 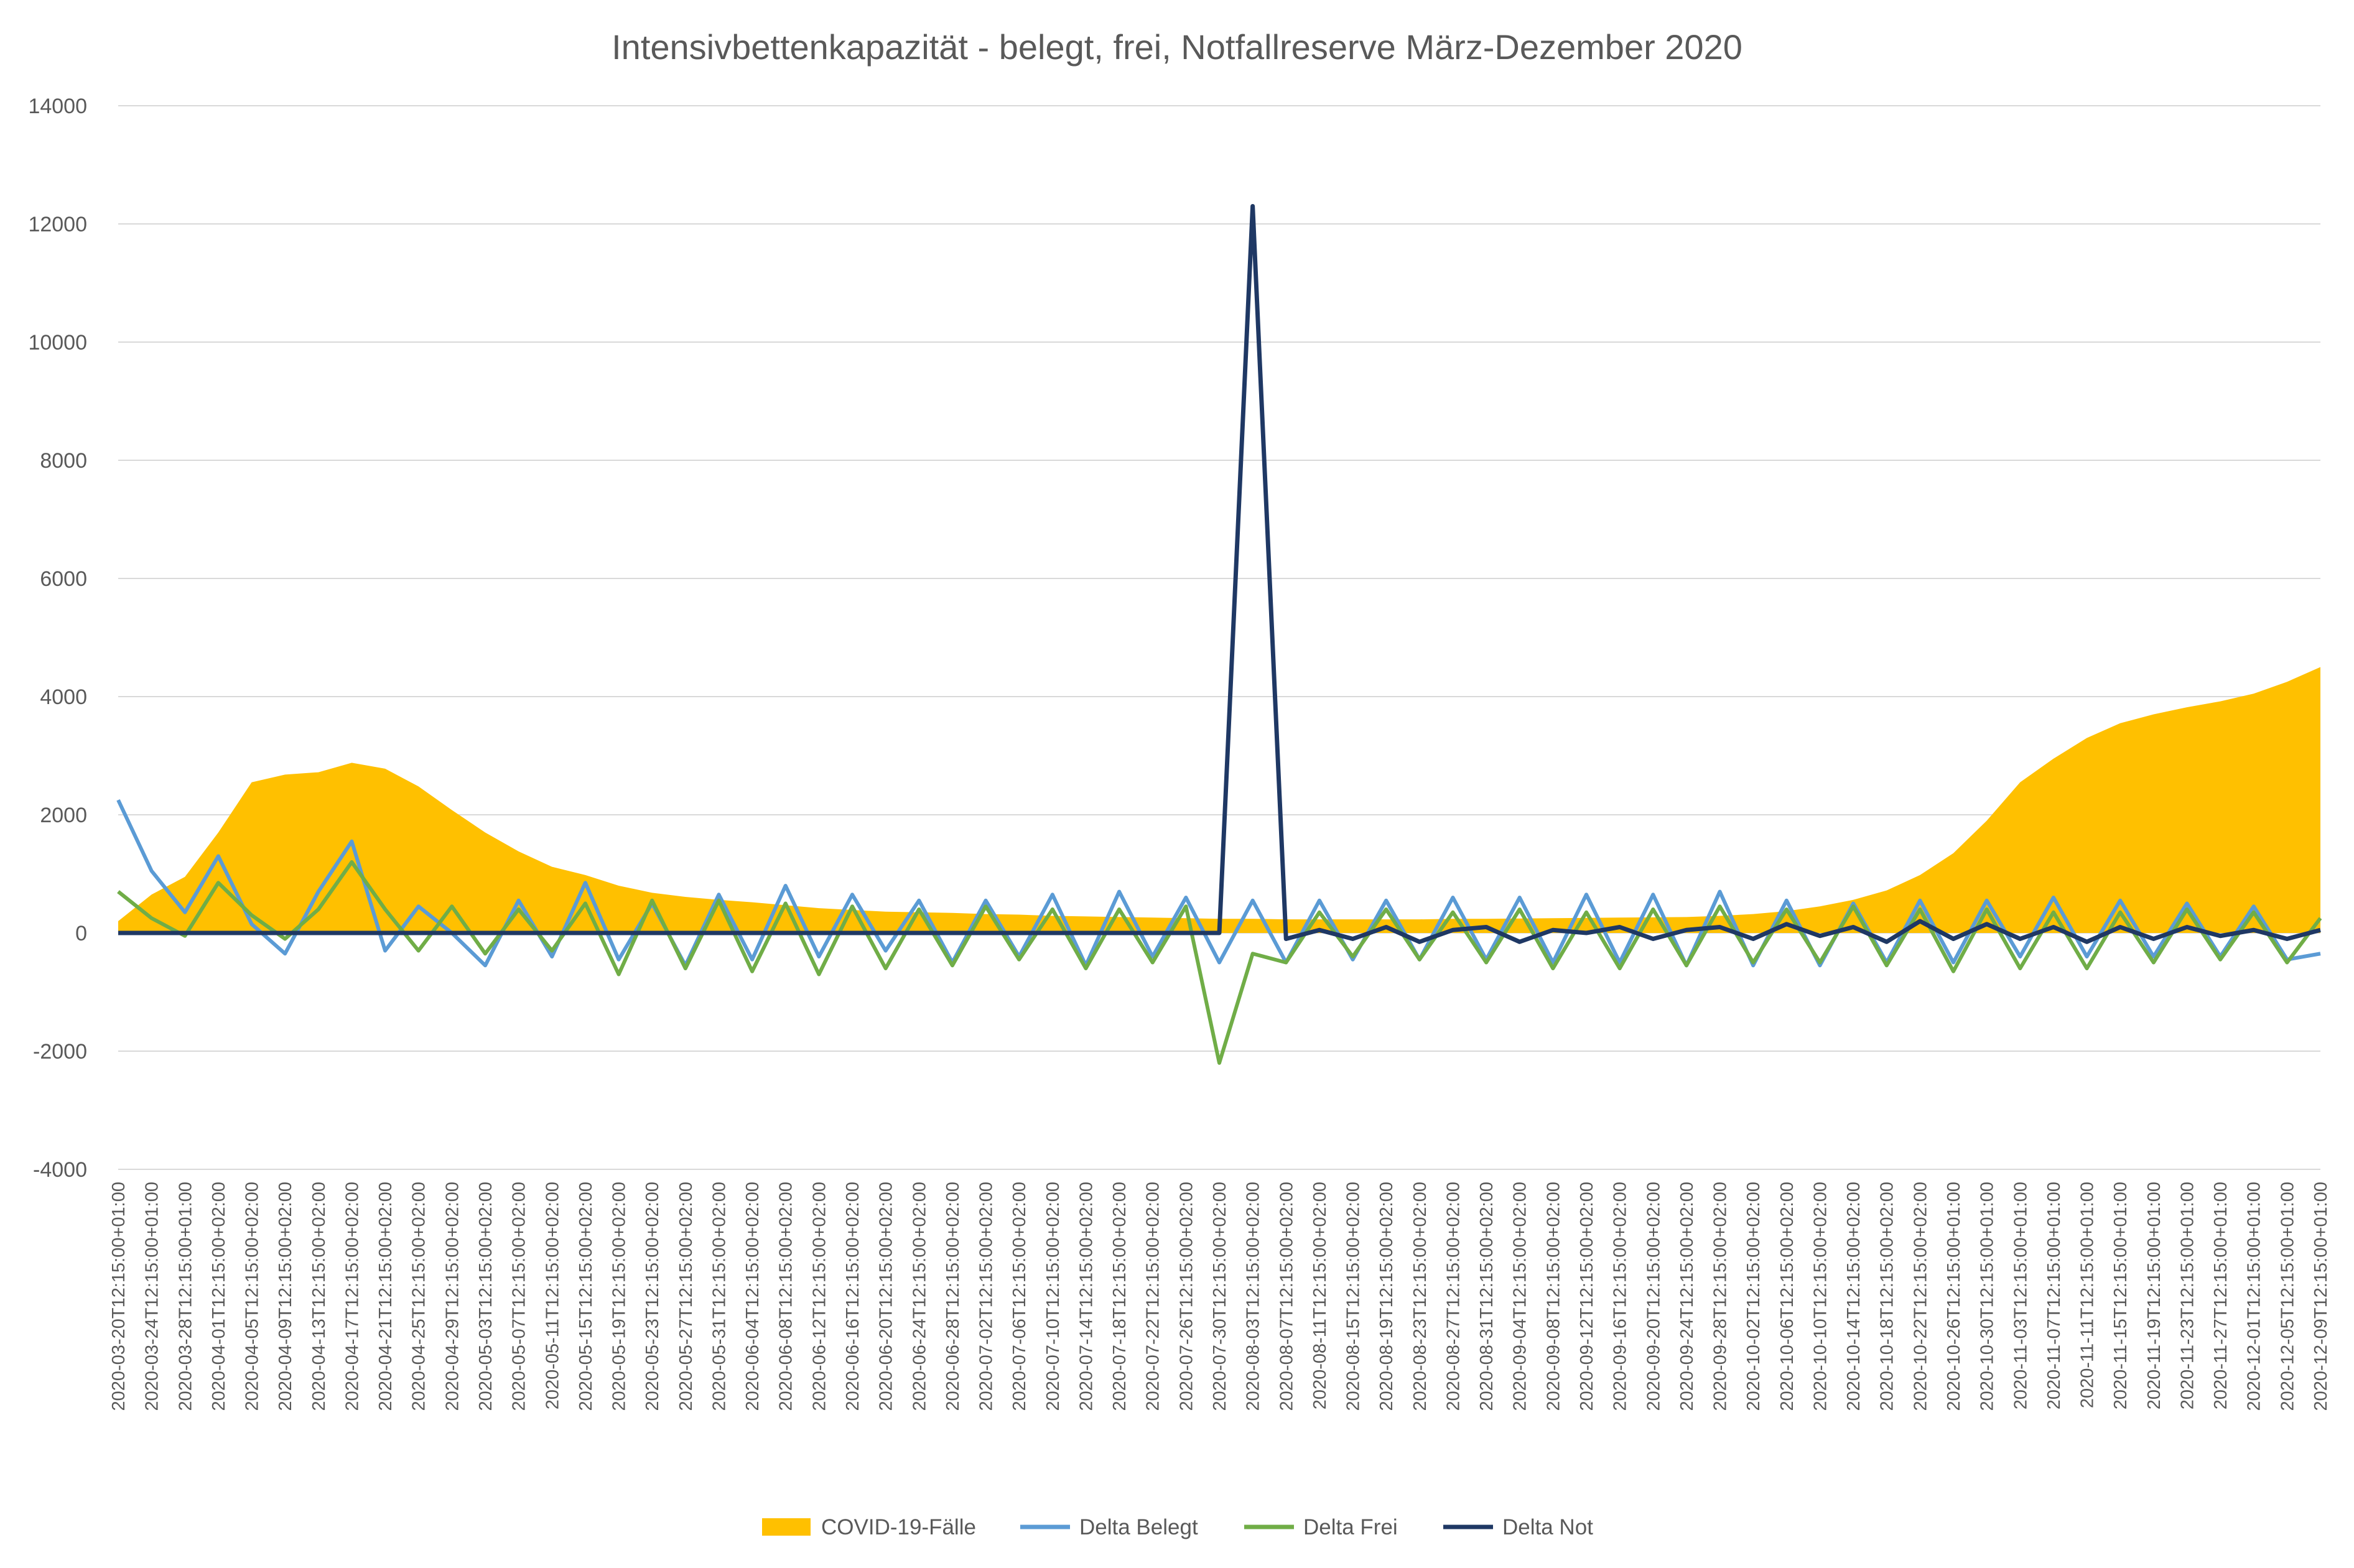 What do you see at coordinates (2221, 1295) in the screenshot?
I see `x-tick-label: 2020-11-27T12:15:00+01:00` at bounding box center [2221, 1295].